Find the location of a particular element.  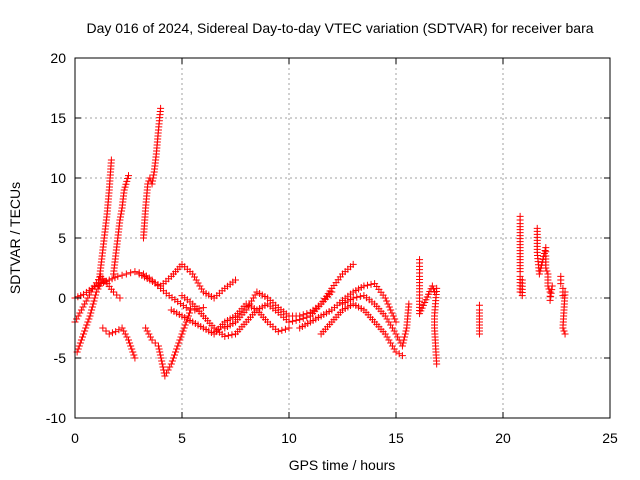

y-tick-label: -10 is located at coordinates (56, 418).